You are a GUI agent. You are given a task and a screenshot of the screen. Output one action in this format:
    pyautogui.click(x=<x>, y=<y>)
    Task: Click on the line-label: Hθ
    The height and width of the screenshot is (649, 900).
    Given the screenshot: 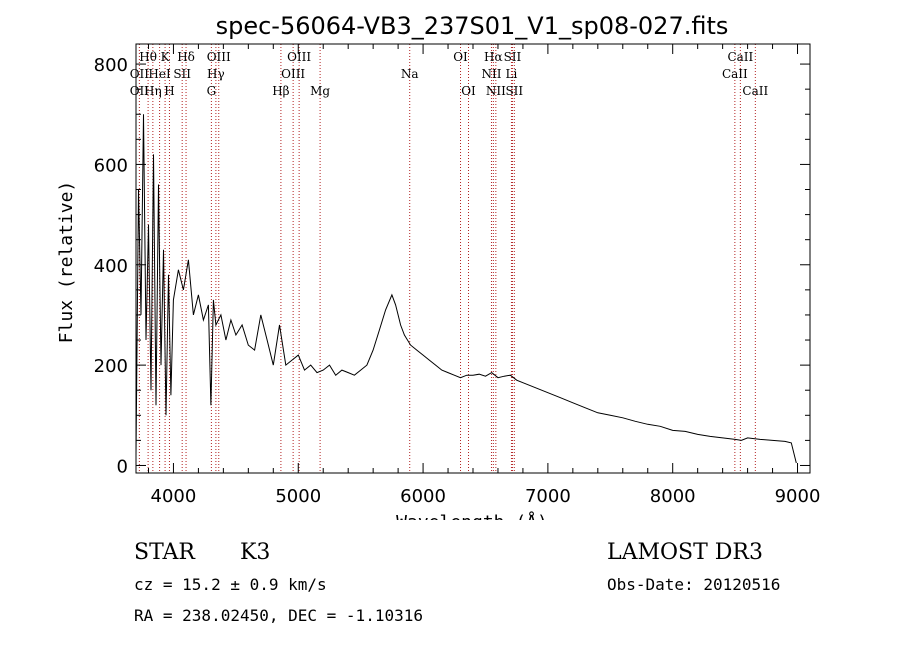 What is the action you would take?
    pyautogui.click(x=148, y=57)
    